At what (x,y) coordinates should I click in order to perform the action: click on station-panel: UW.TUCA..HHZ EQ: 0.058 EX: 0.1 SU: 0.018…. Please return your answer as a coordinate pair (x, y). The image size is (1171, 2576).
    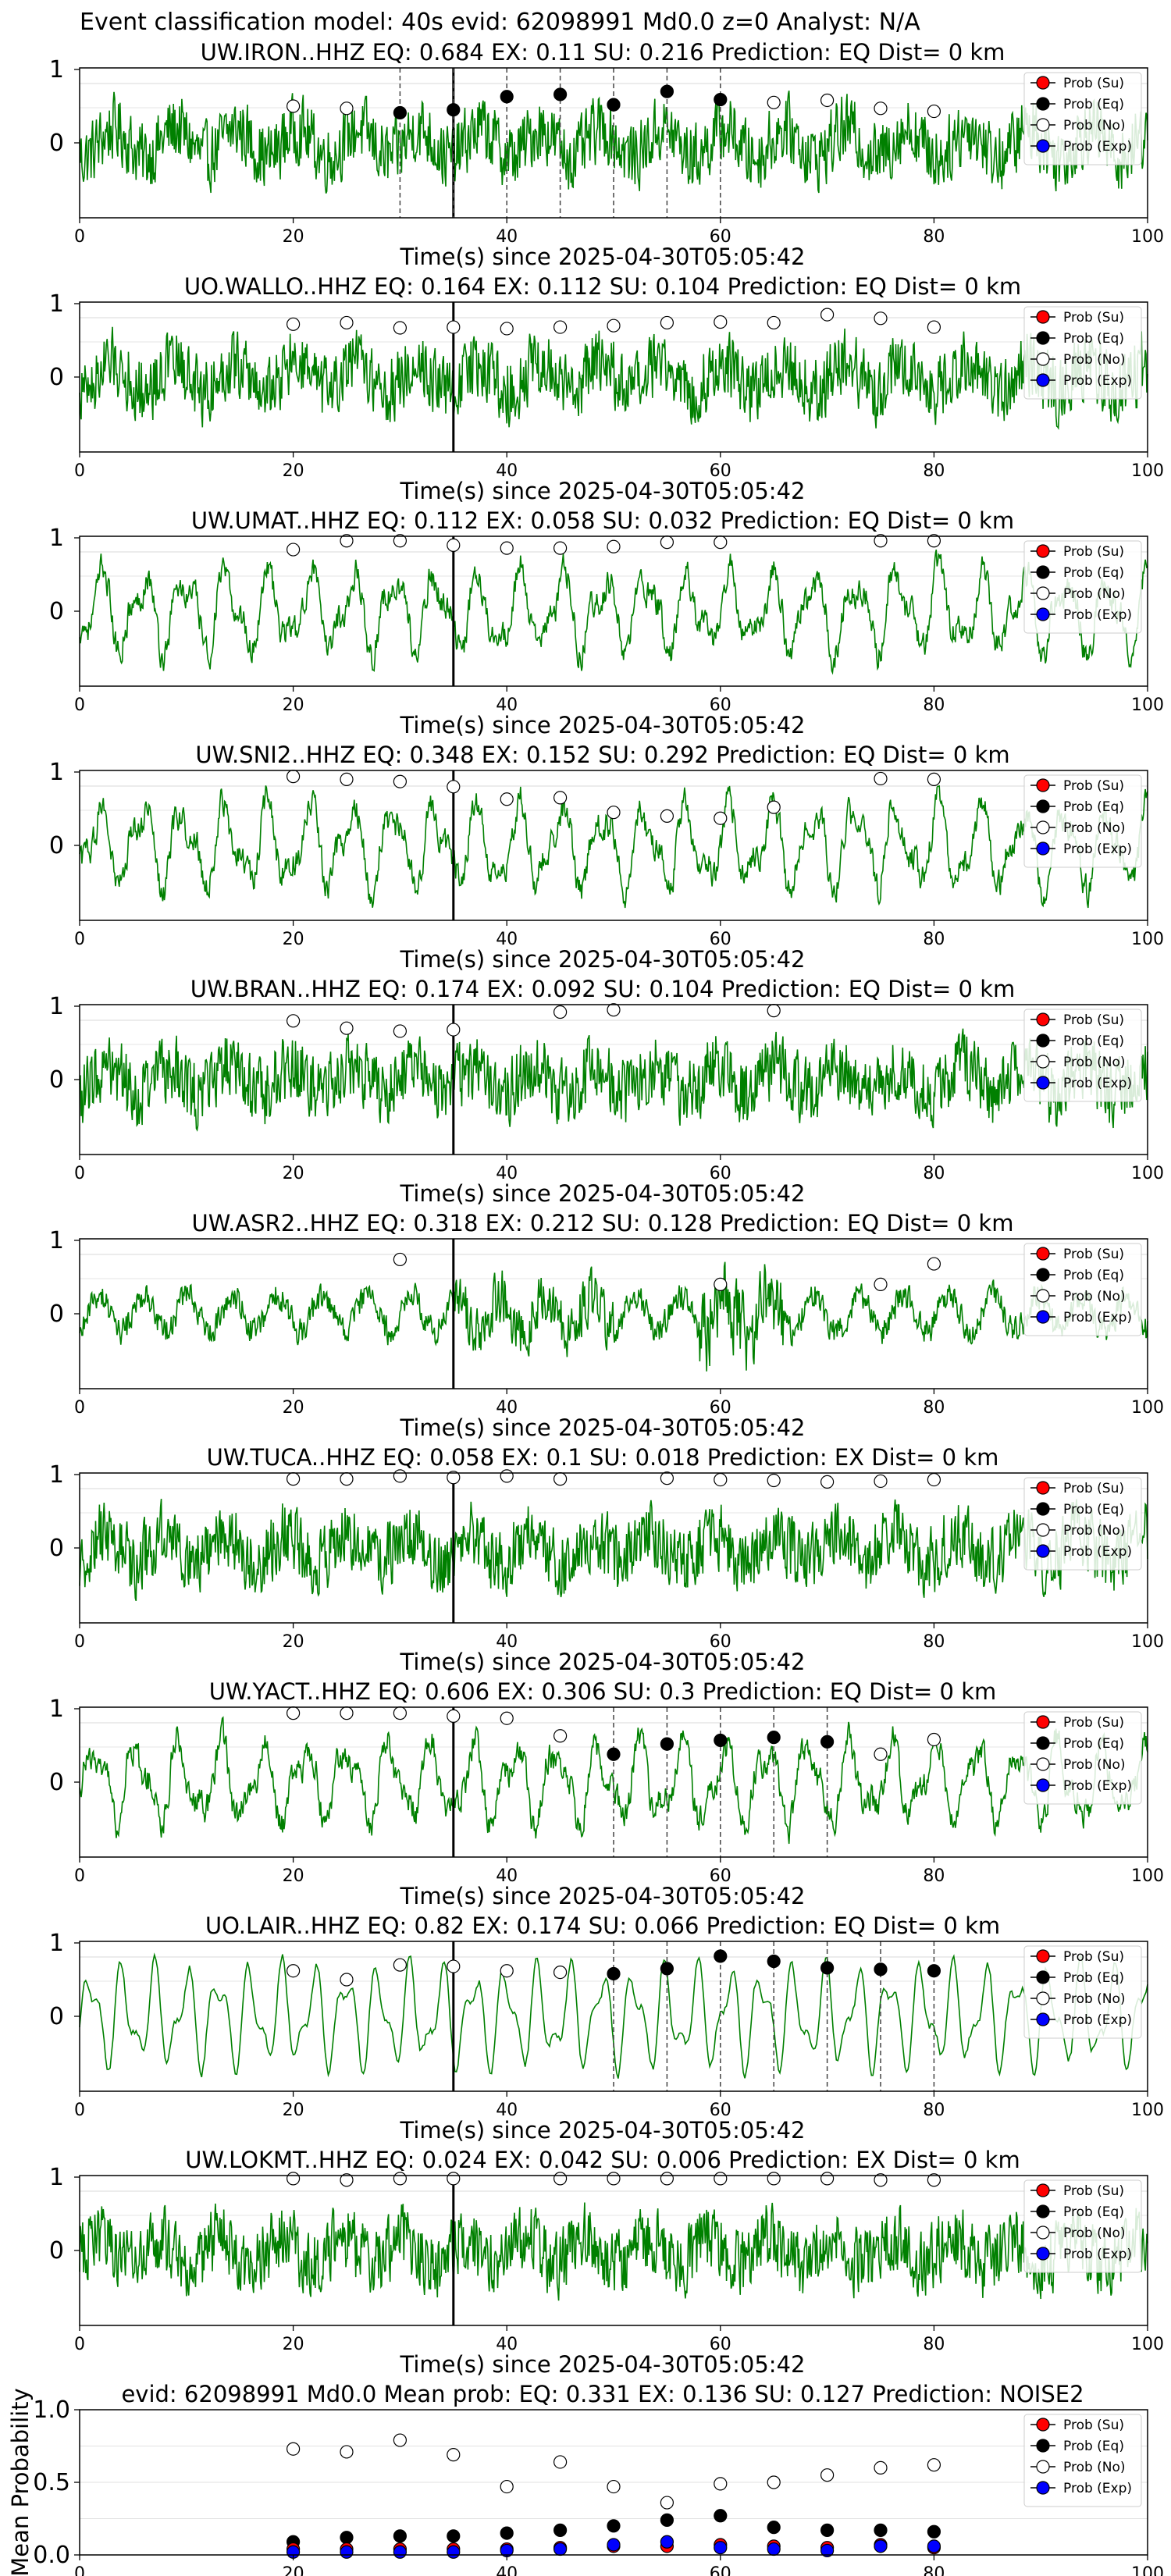
    Looking at the image, I should click on (606, 1559).